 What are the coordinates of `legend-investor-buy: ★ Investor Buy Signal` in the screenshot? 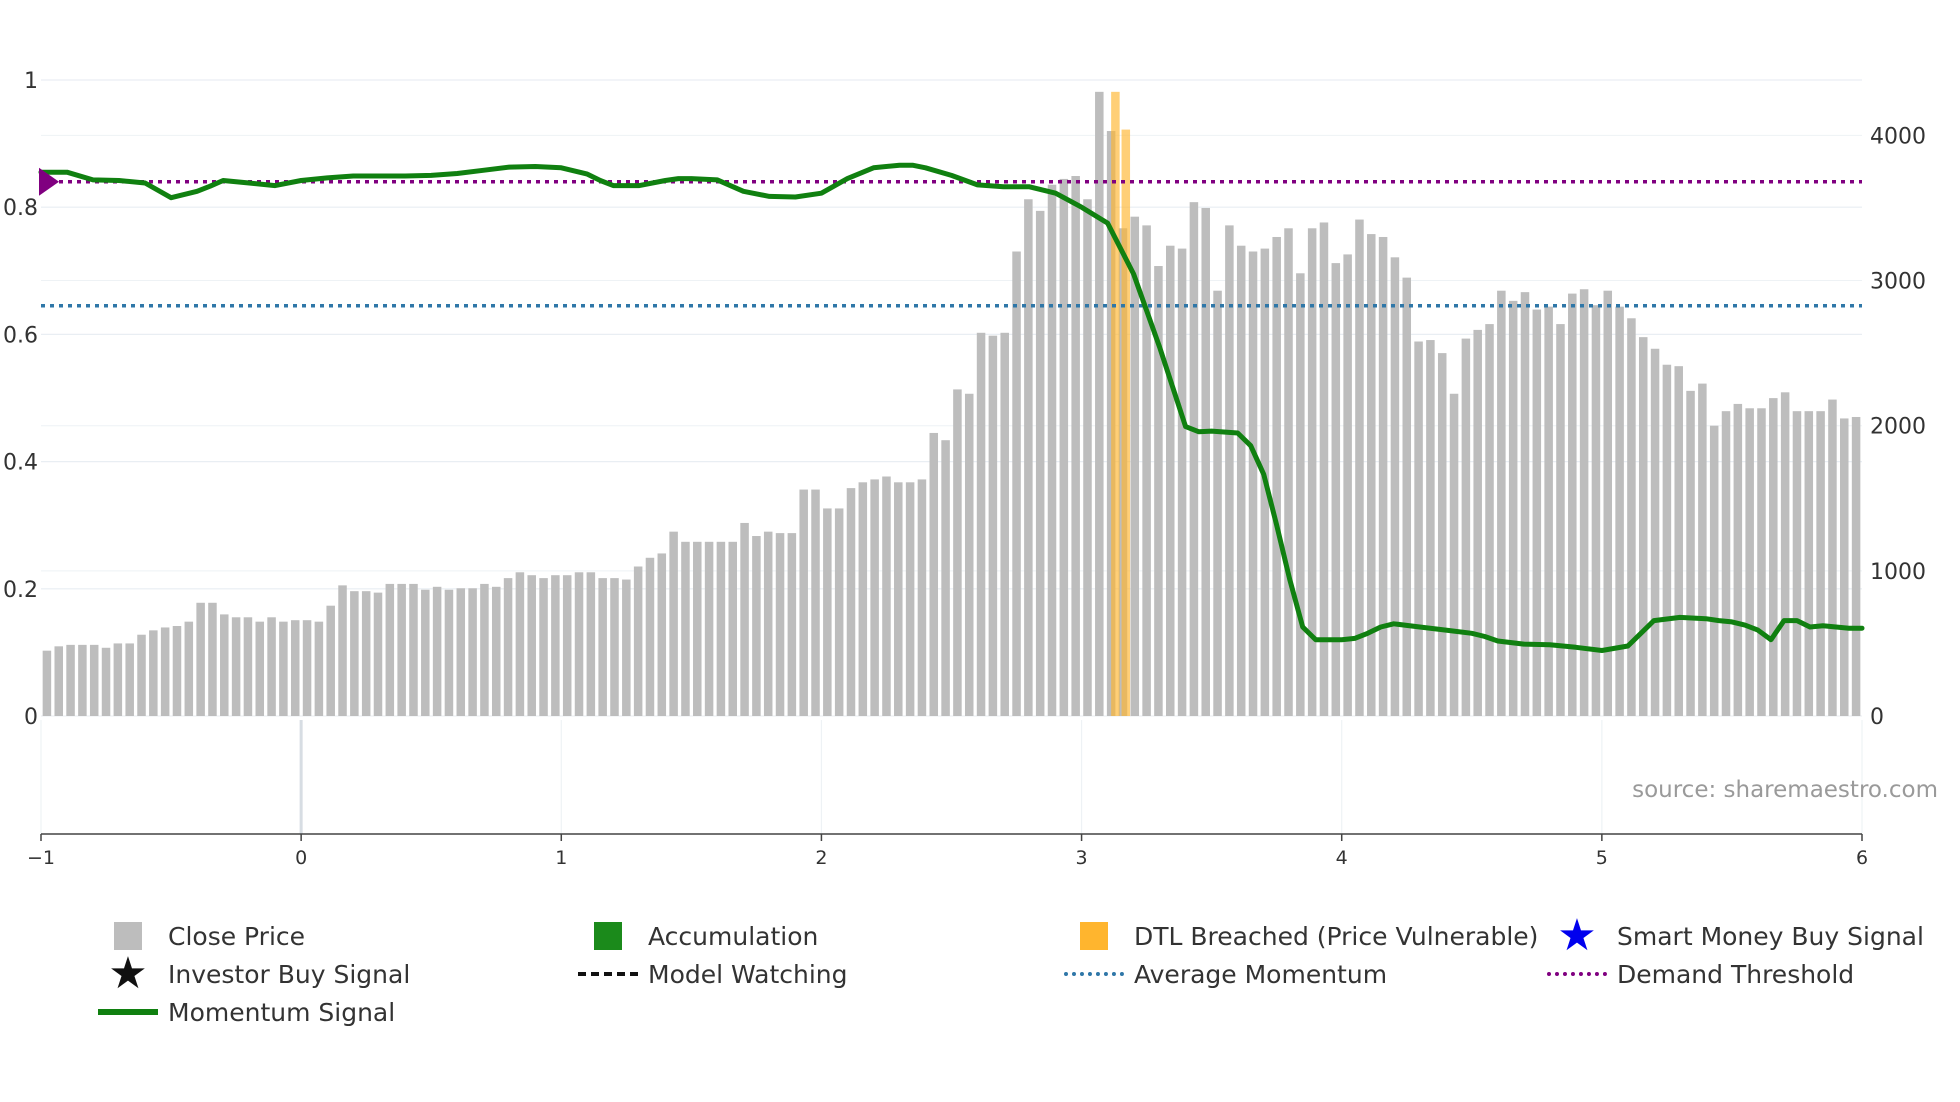 It's located at (254, 973).